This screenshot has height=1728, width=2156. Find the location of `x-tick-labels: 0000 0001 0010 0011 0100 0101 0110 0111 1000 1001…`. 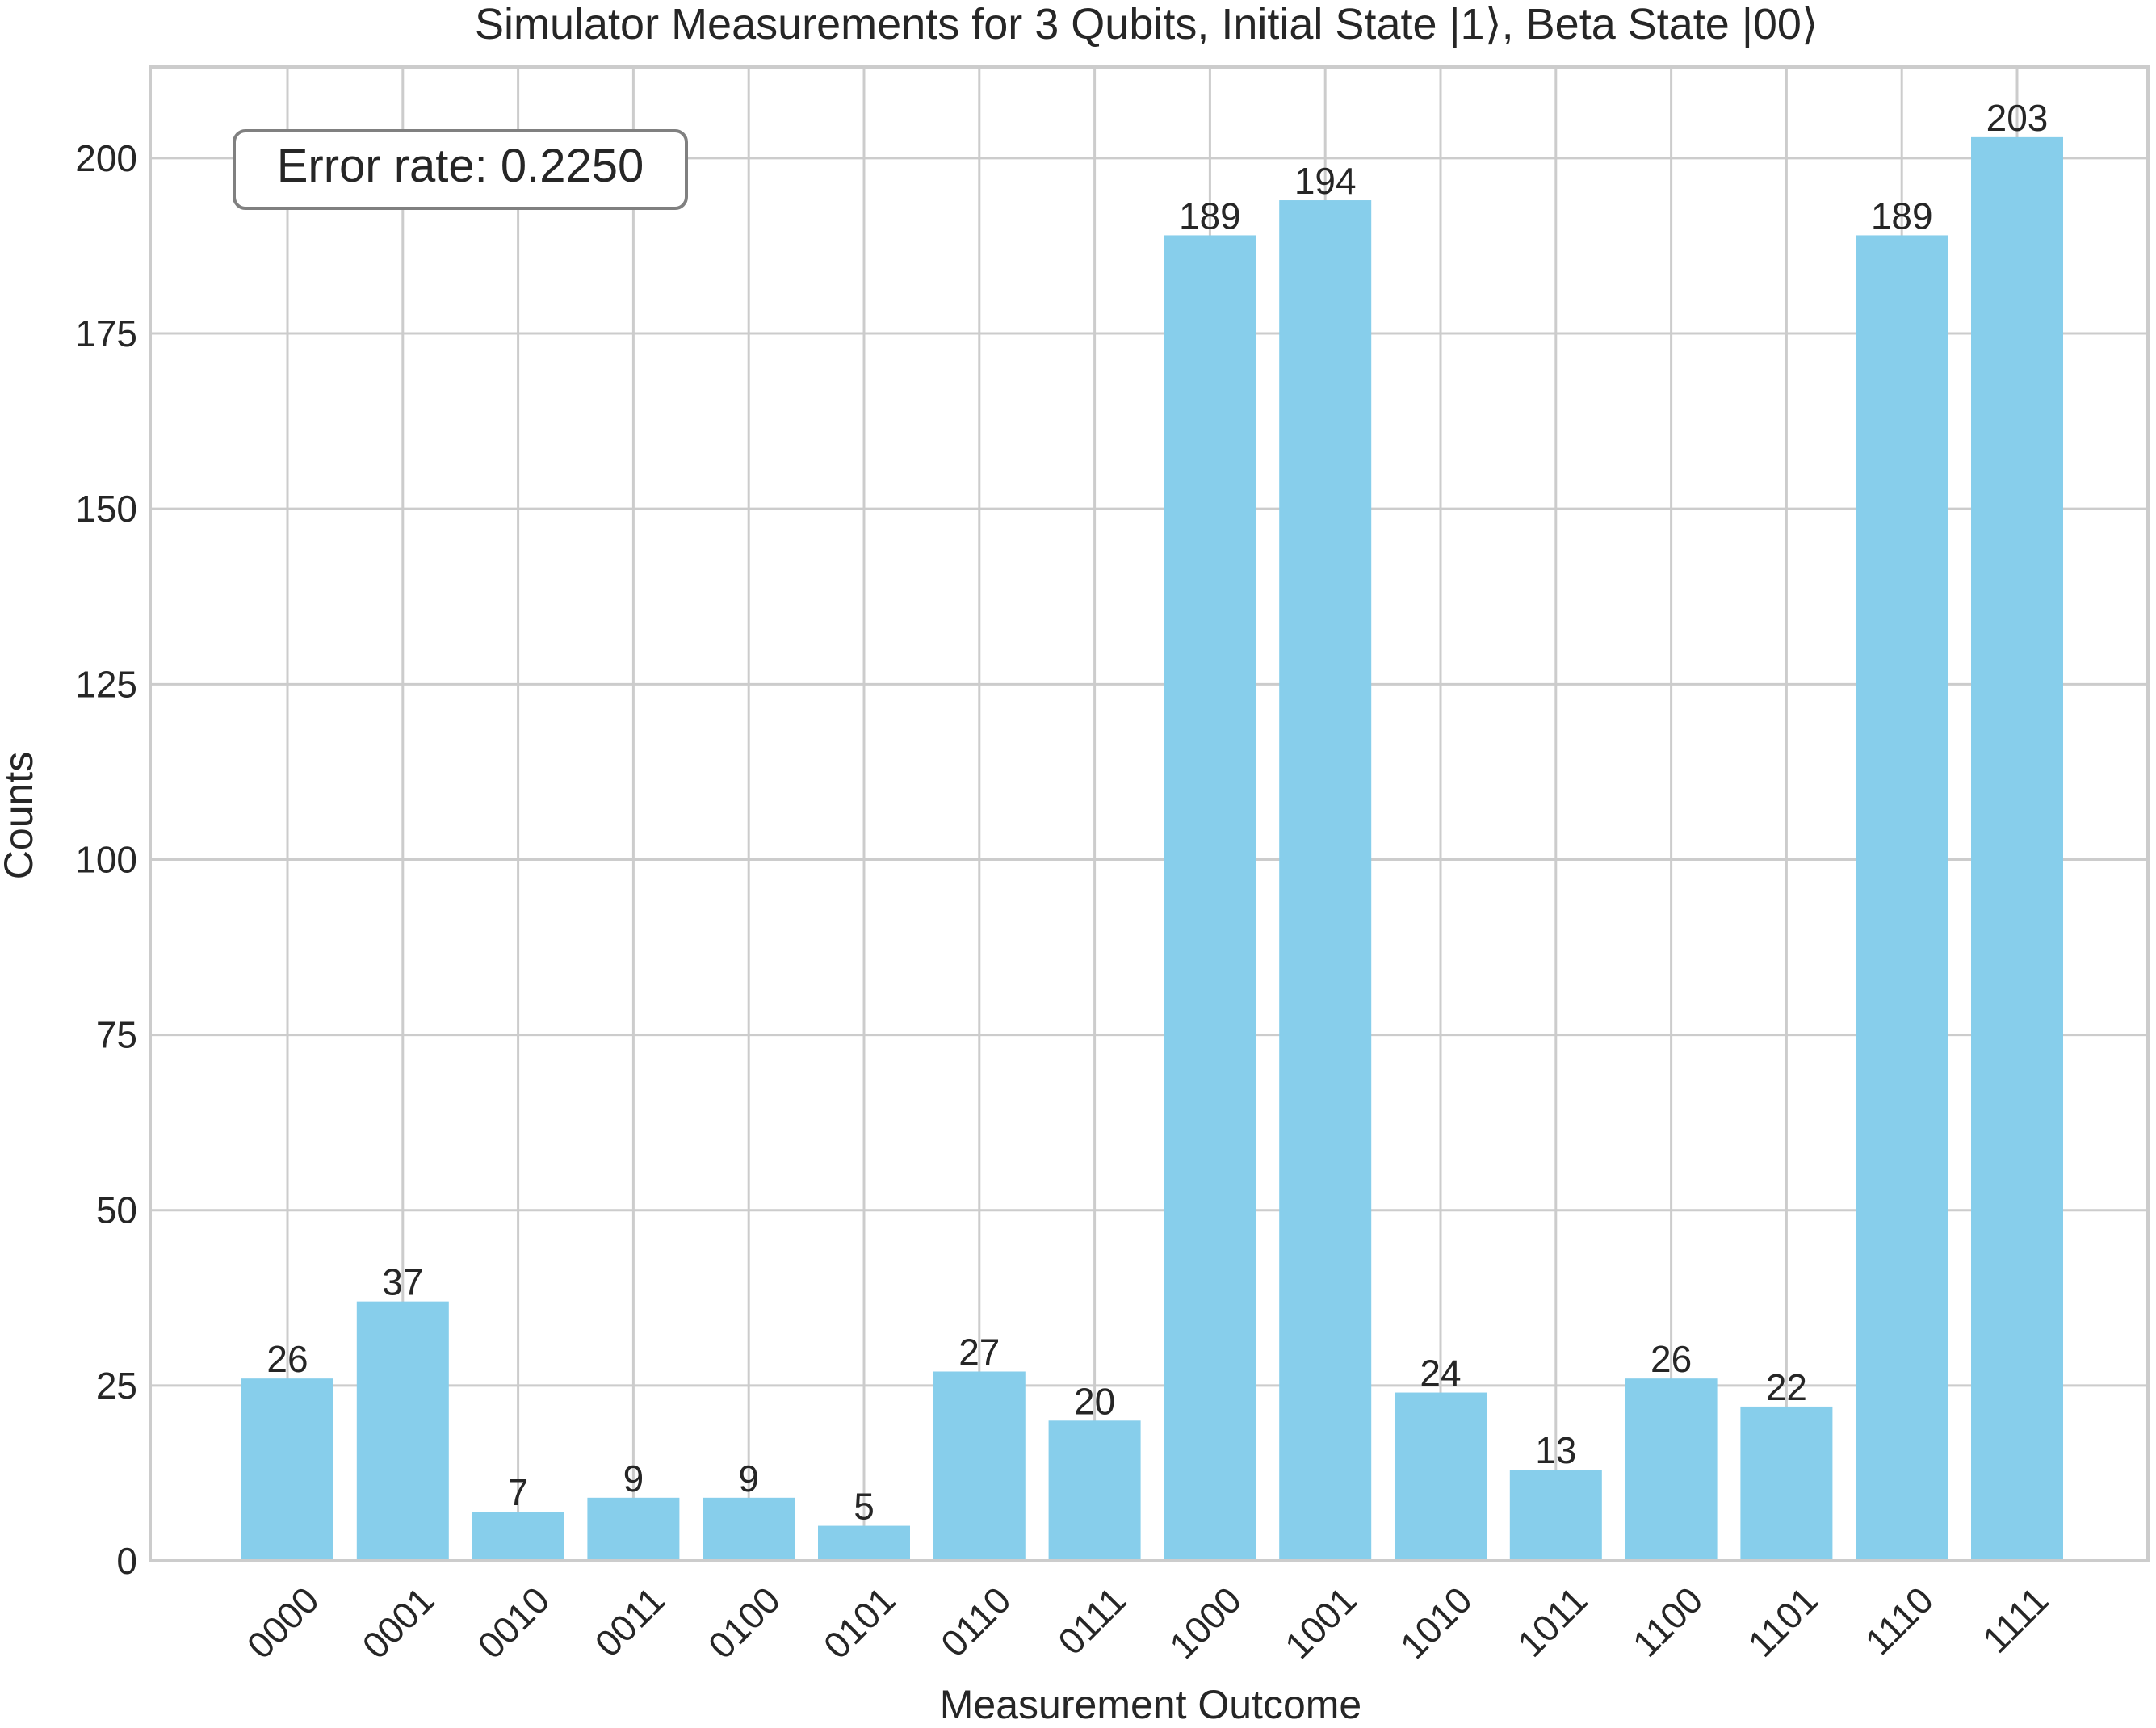

x-tick-labels: 0000 0001 0010 0011 0100 0101 0110 0111 1000 1001… is located at coordinates (1148, 1623).